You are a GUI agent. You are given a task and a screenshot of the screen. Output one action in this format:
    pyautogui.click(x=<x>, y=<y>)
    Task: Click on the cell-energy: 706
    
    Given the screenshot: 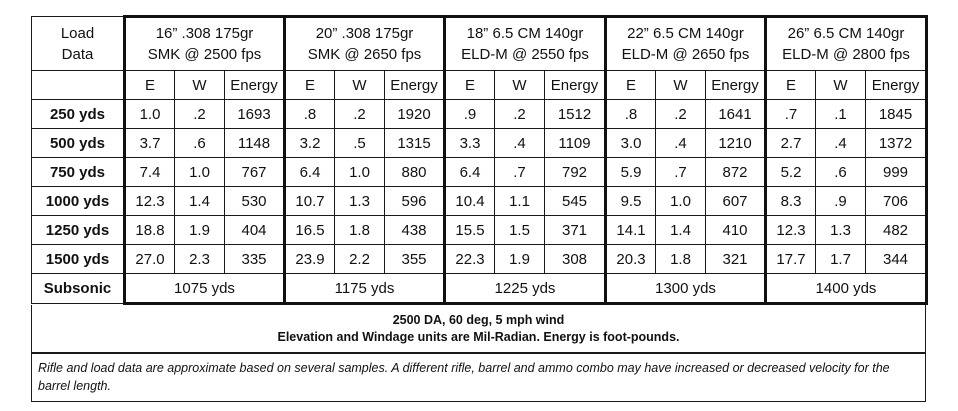 What is the action you would take?
    pyautogui.click(x=896, y=201)
    